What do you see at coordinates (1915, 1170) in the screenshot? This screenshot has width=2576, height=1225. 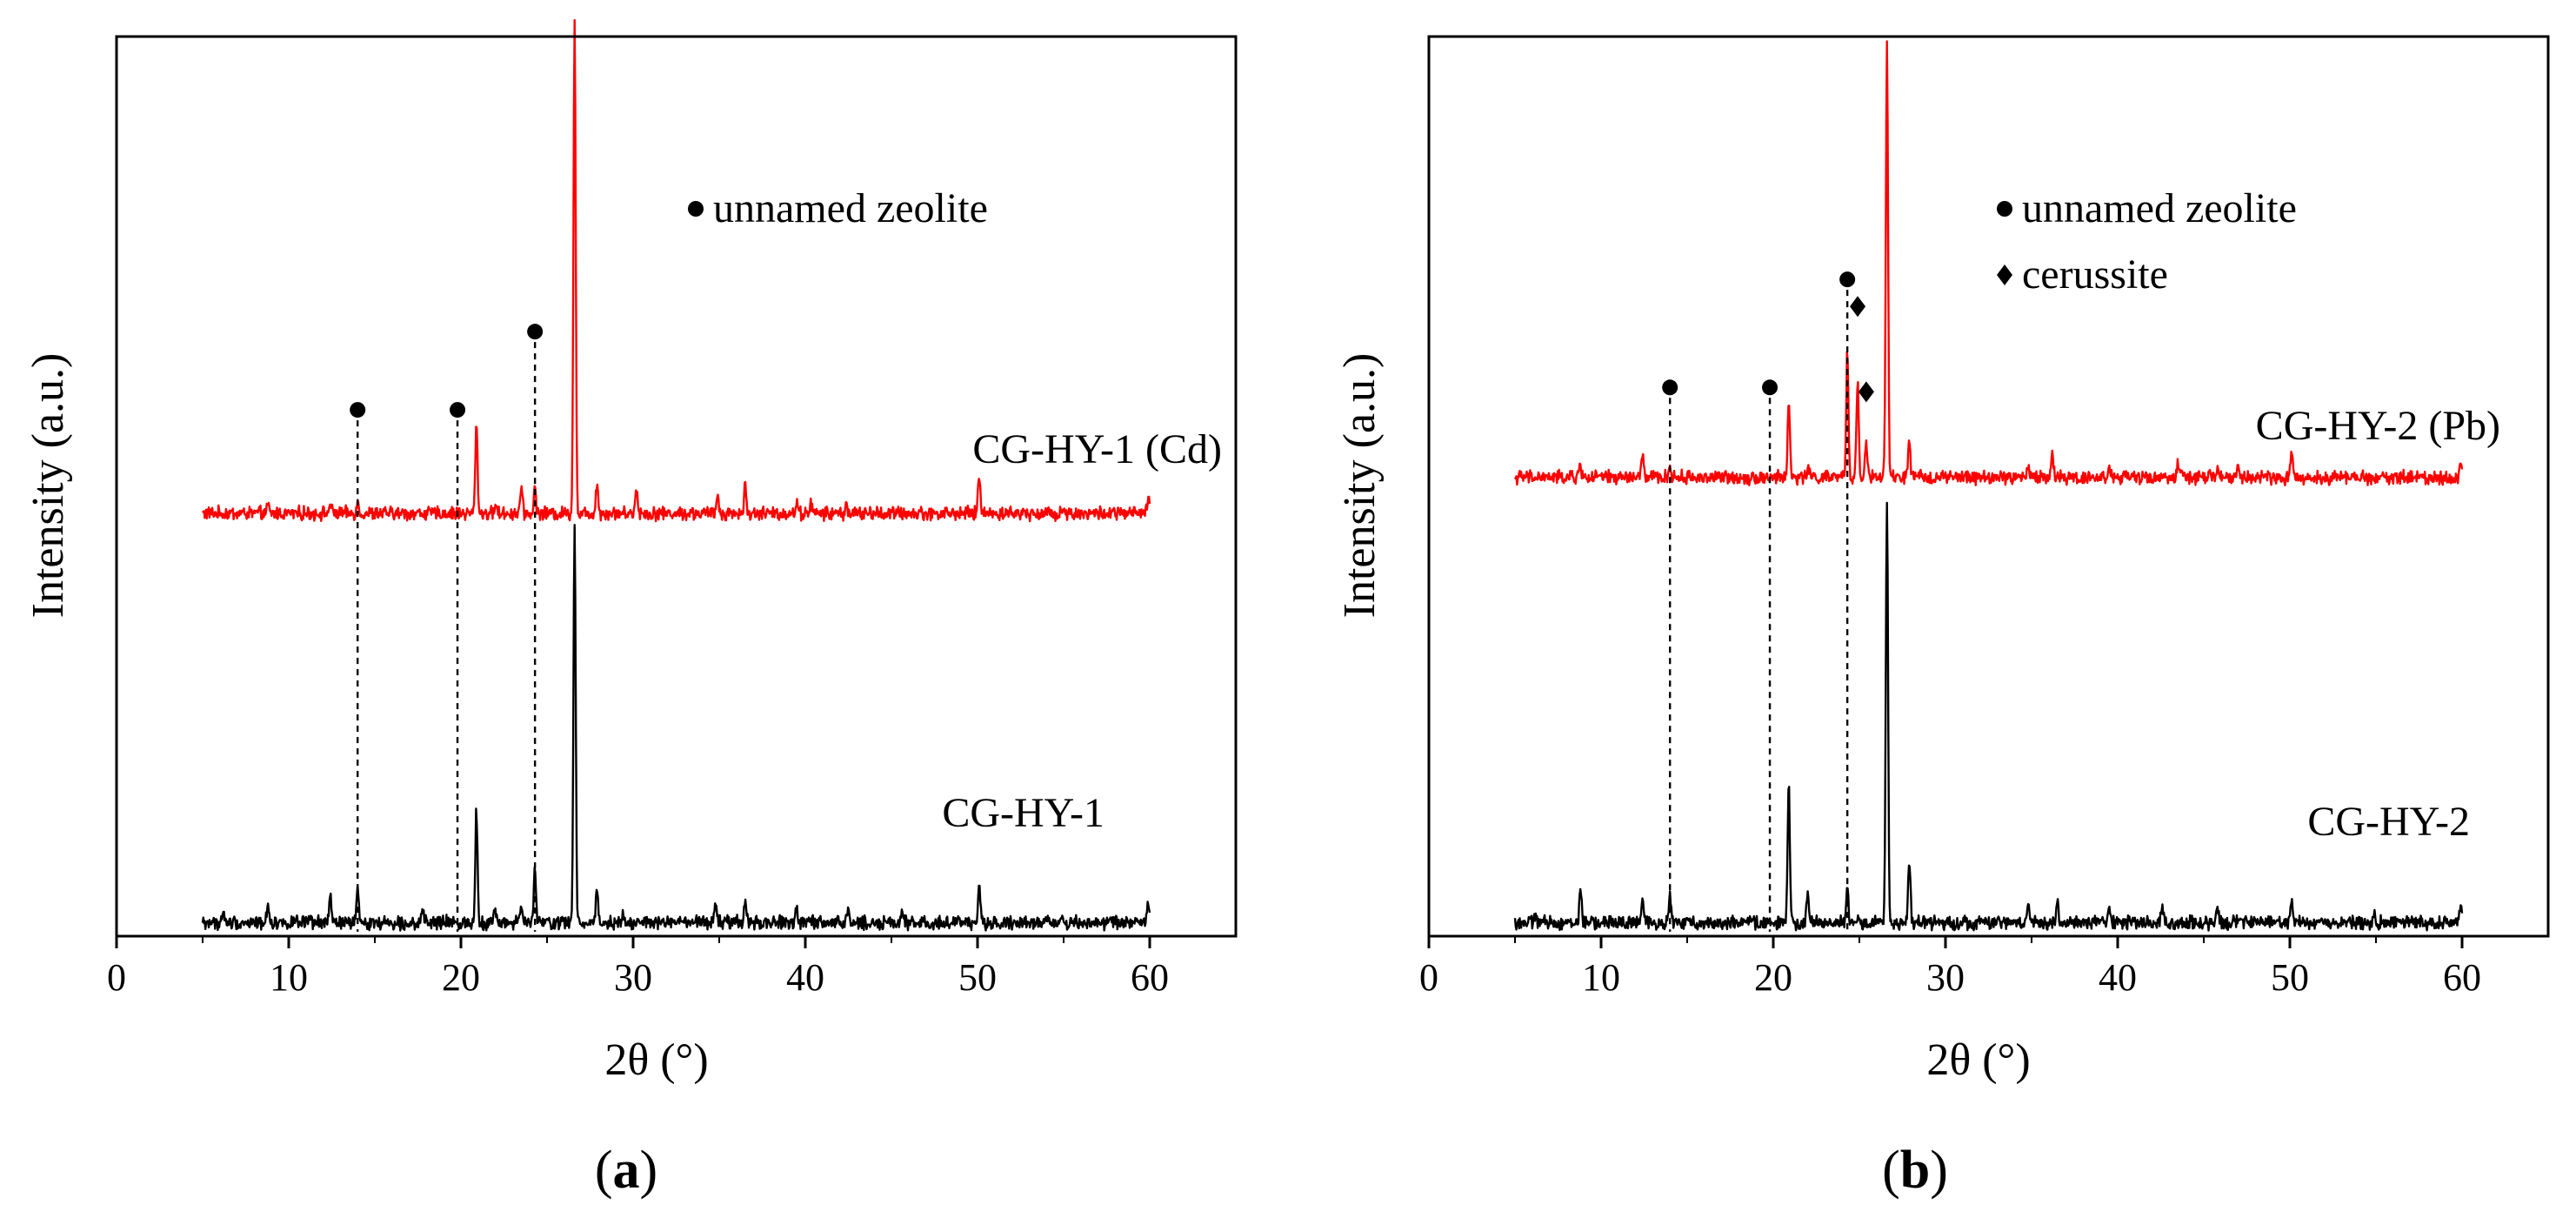 I see `panel-b-caption: (b)` at bounding box center [1915, 1170].